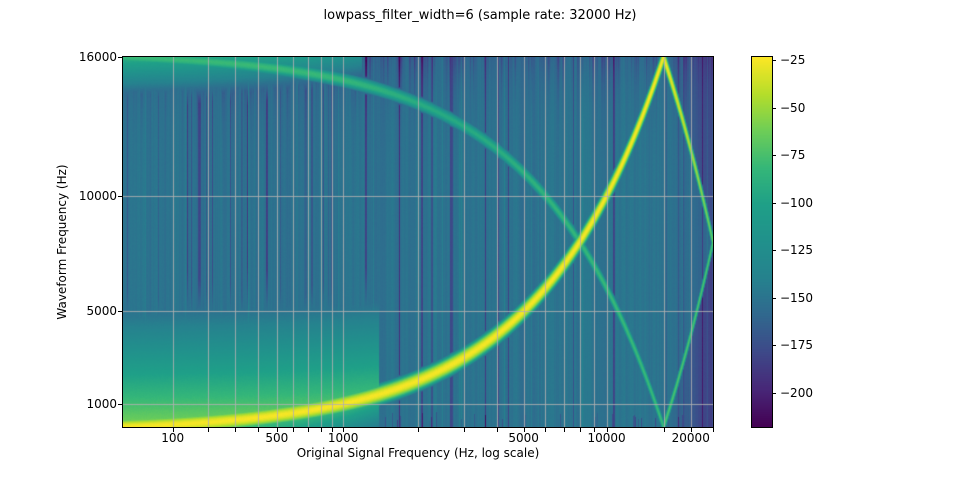  What do you see at coordinates (97, 195) in the screenshot?
I see `y-tick-label: 10000` at bounding box center [97, 195].